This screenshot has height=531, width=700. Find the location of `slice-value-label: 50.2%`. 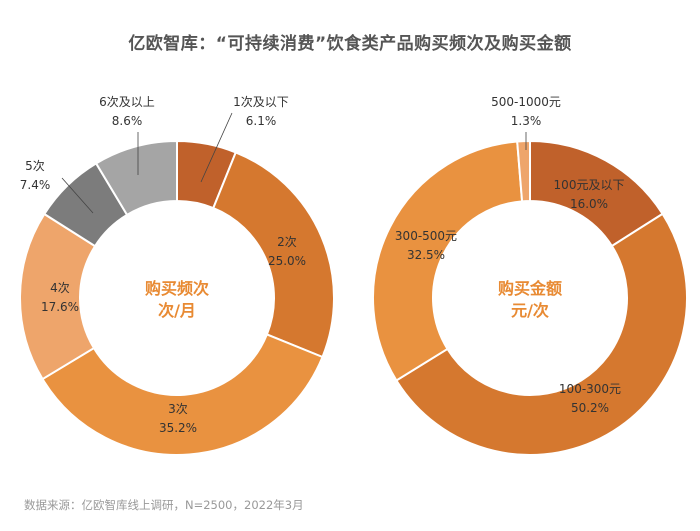

slice-value-label: 50.2% is located at coordinates (590, 408).